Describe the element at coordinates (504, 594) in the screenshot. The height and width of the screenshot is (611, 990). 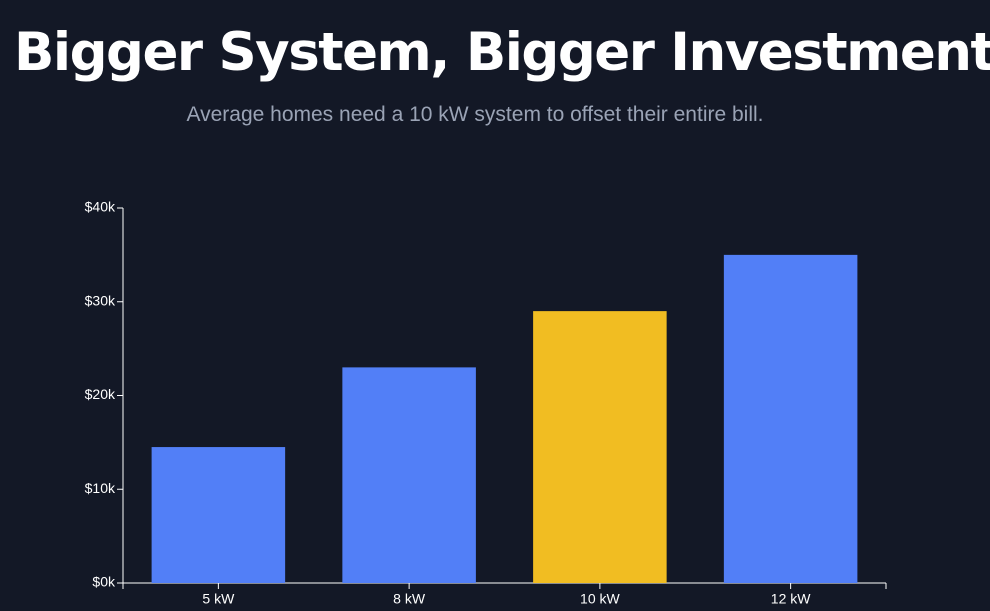
I see `x-axis: 5 kW 8 kW 10 kW 12 kW` at that location.